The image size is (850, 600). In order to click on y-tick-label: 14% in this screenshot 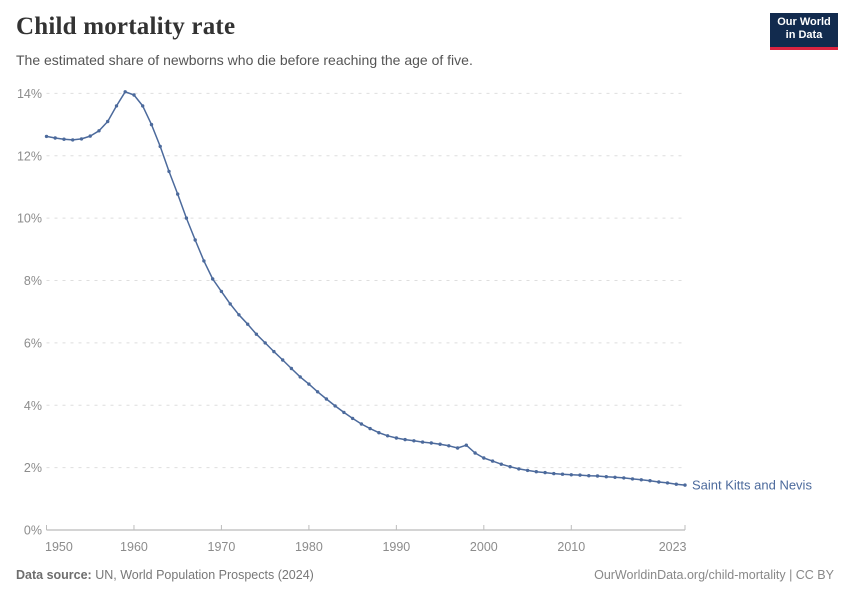, I will do `click(29, 94)`.